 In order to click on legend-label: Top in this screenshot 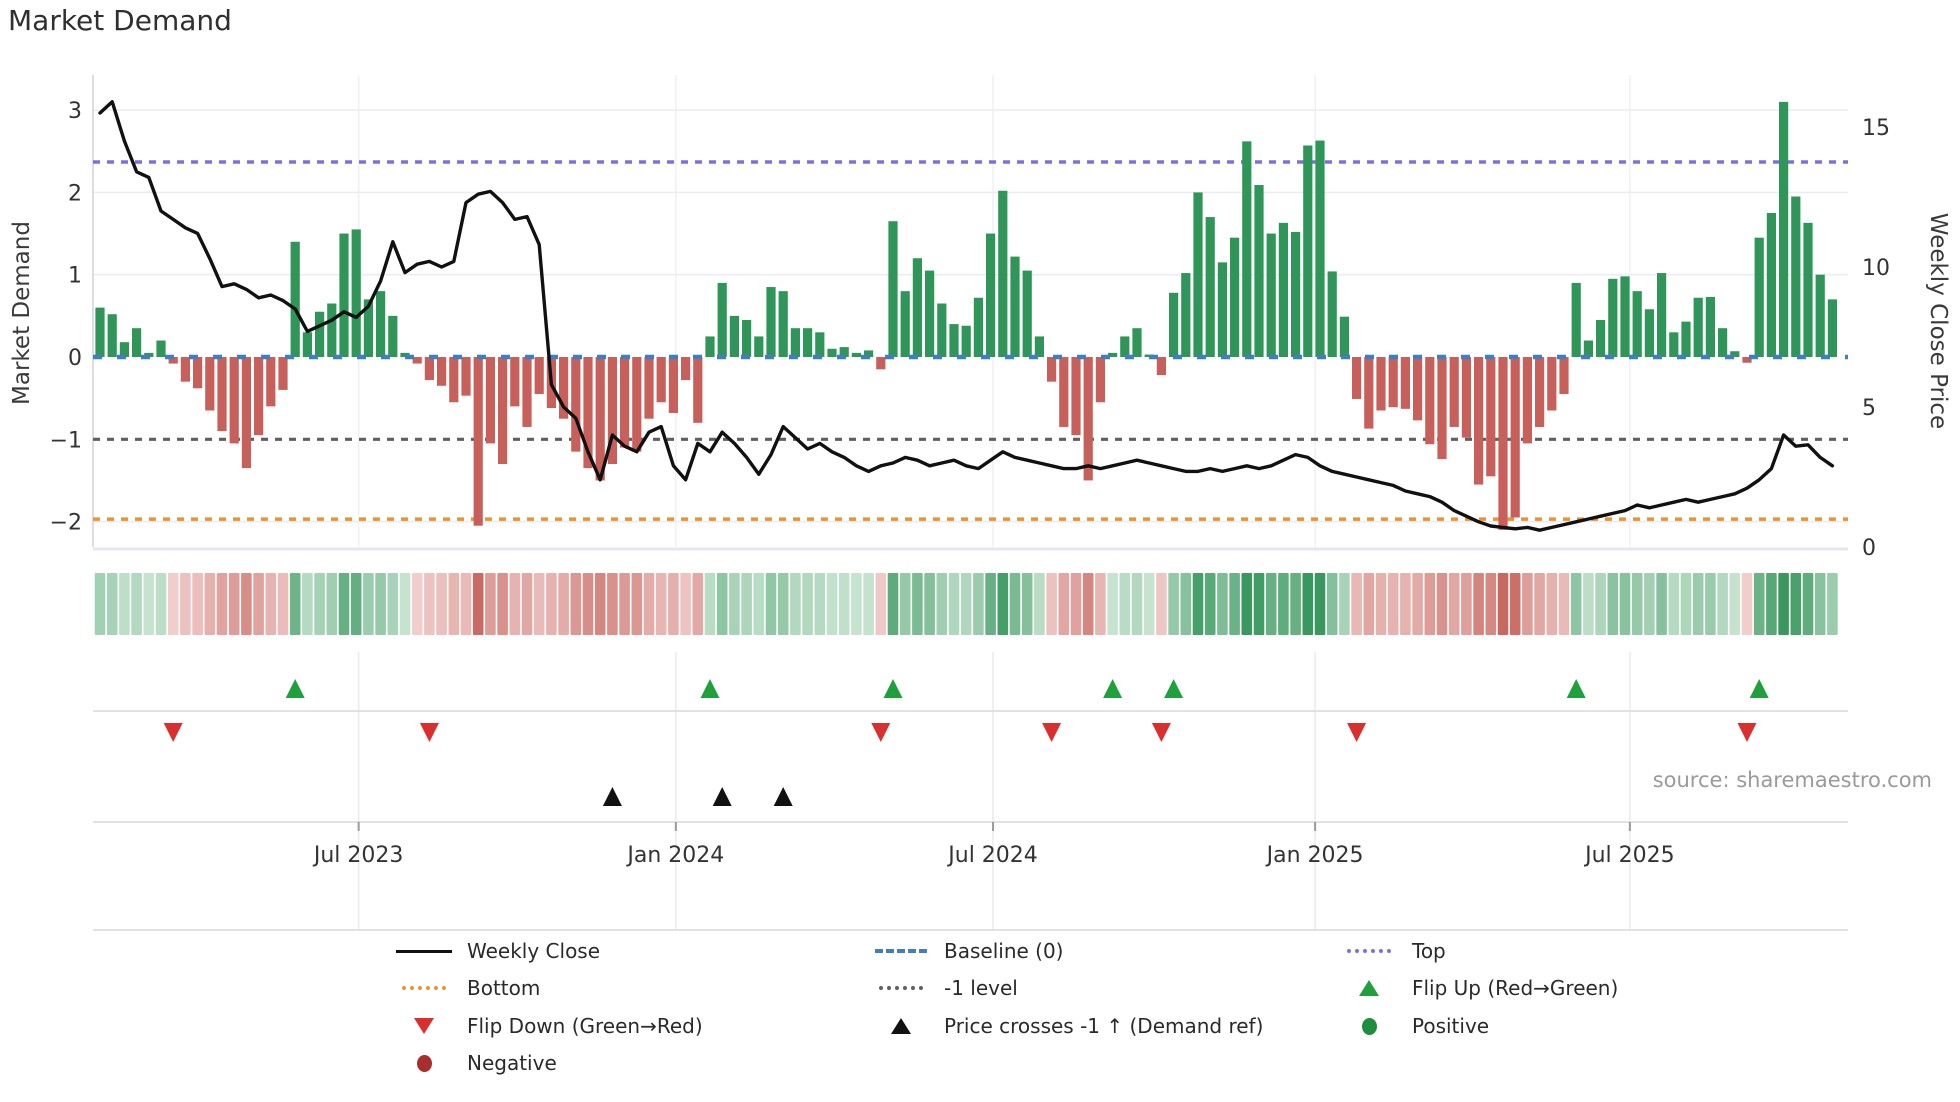, I will do `click(1429, 951)`.